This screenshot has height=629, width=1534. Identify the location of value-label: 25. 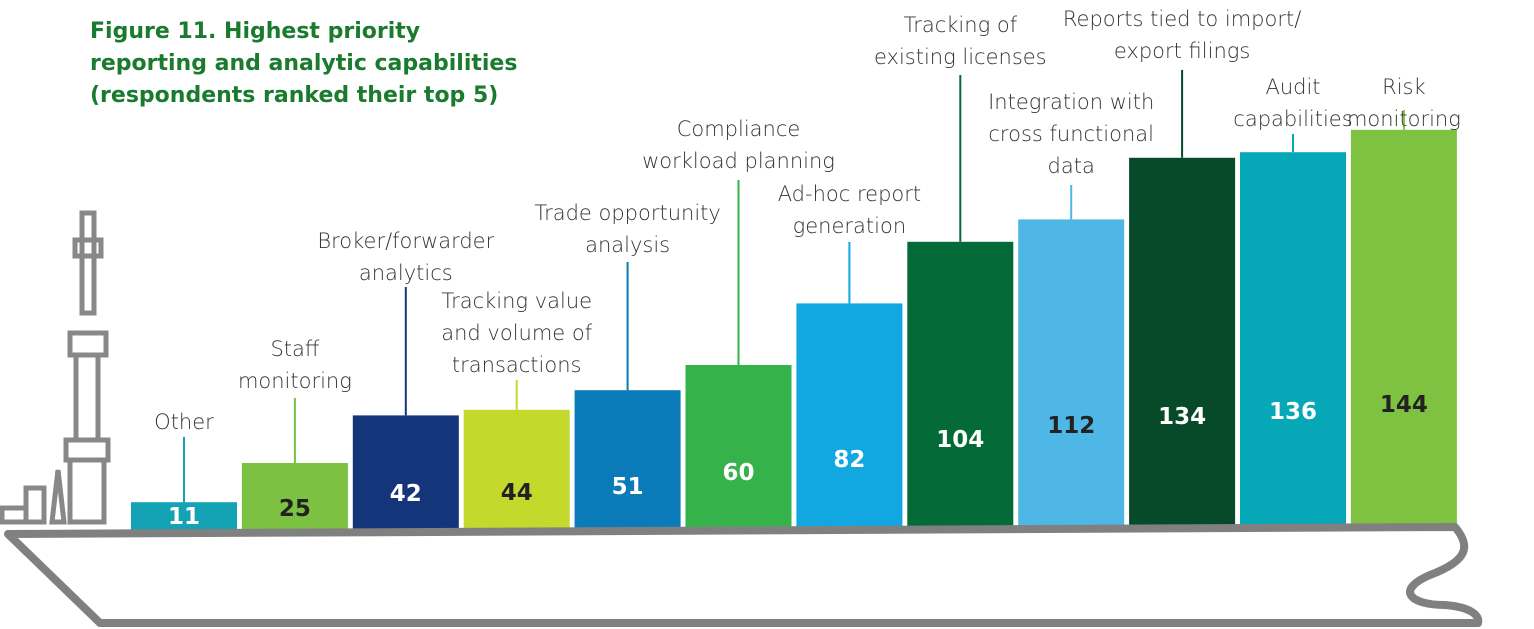
(295, 509).